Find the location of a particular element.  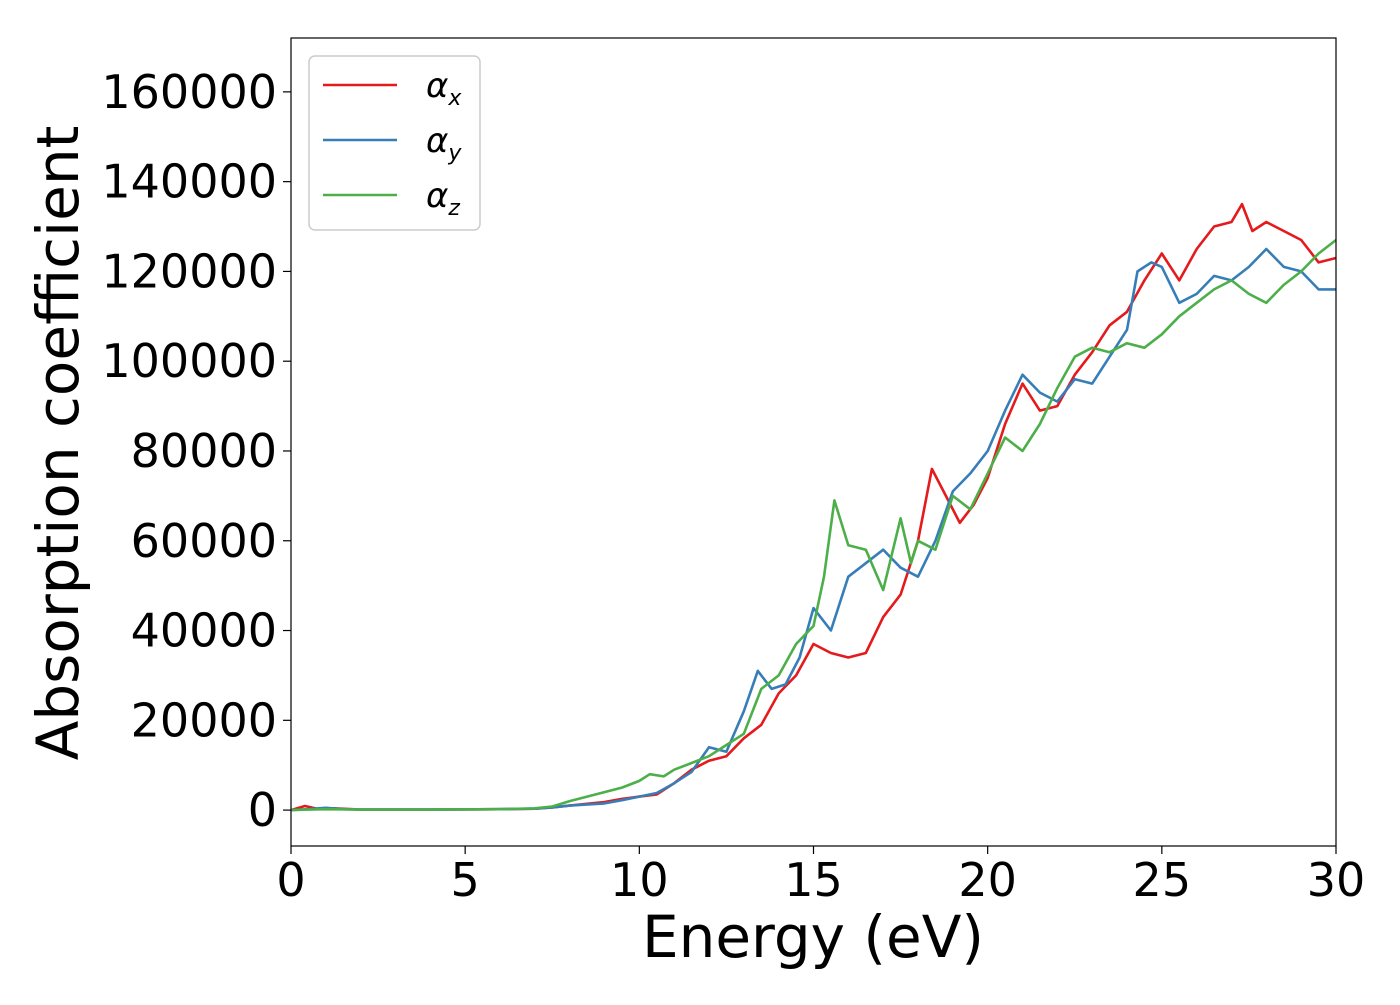

y-tick-label: 140000 is located at coordinates (189, 182).